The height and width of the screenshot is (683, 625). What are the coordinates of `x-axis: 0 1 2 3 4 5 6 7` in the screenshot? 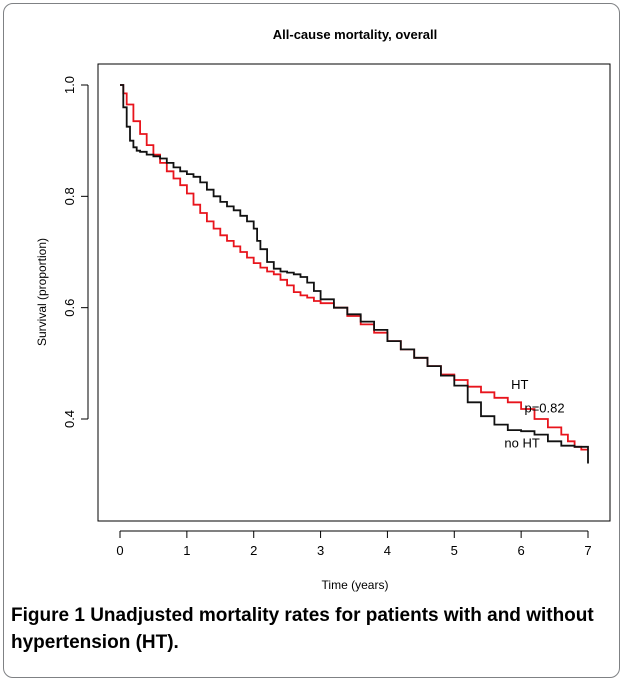 It's located at (354, 544).